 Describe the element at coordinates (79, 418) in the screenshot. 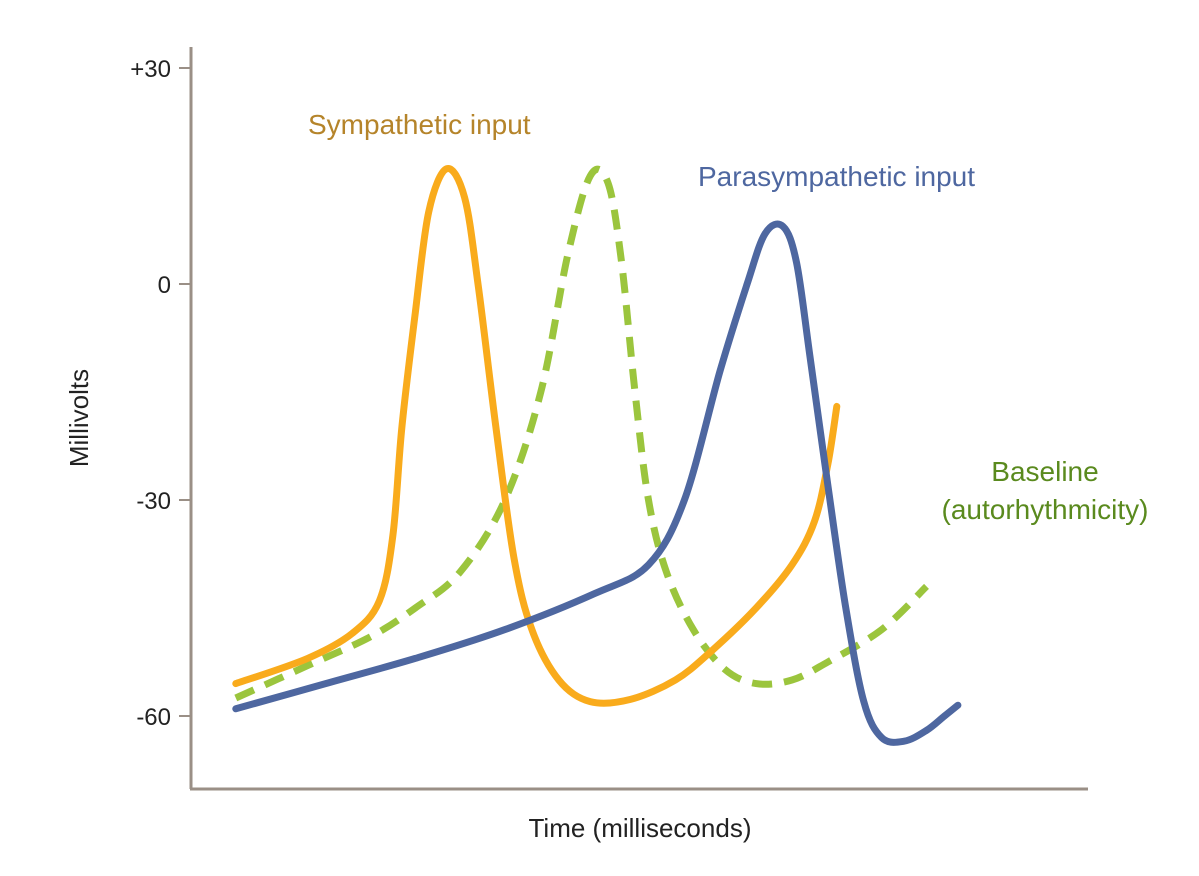

I see `y-axis-title: Millivolts` at that location.